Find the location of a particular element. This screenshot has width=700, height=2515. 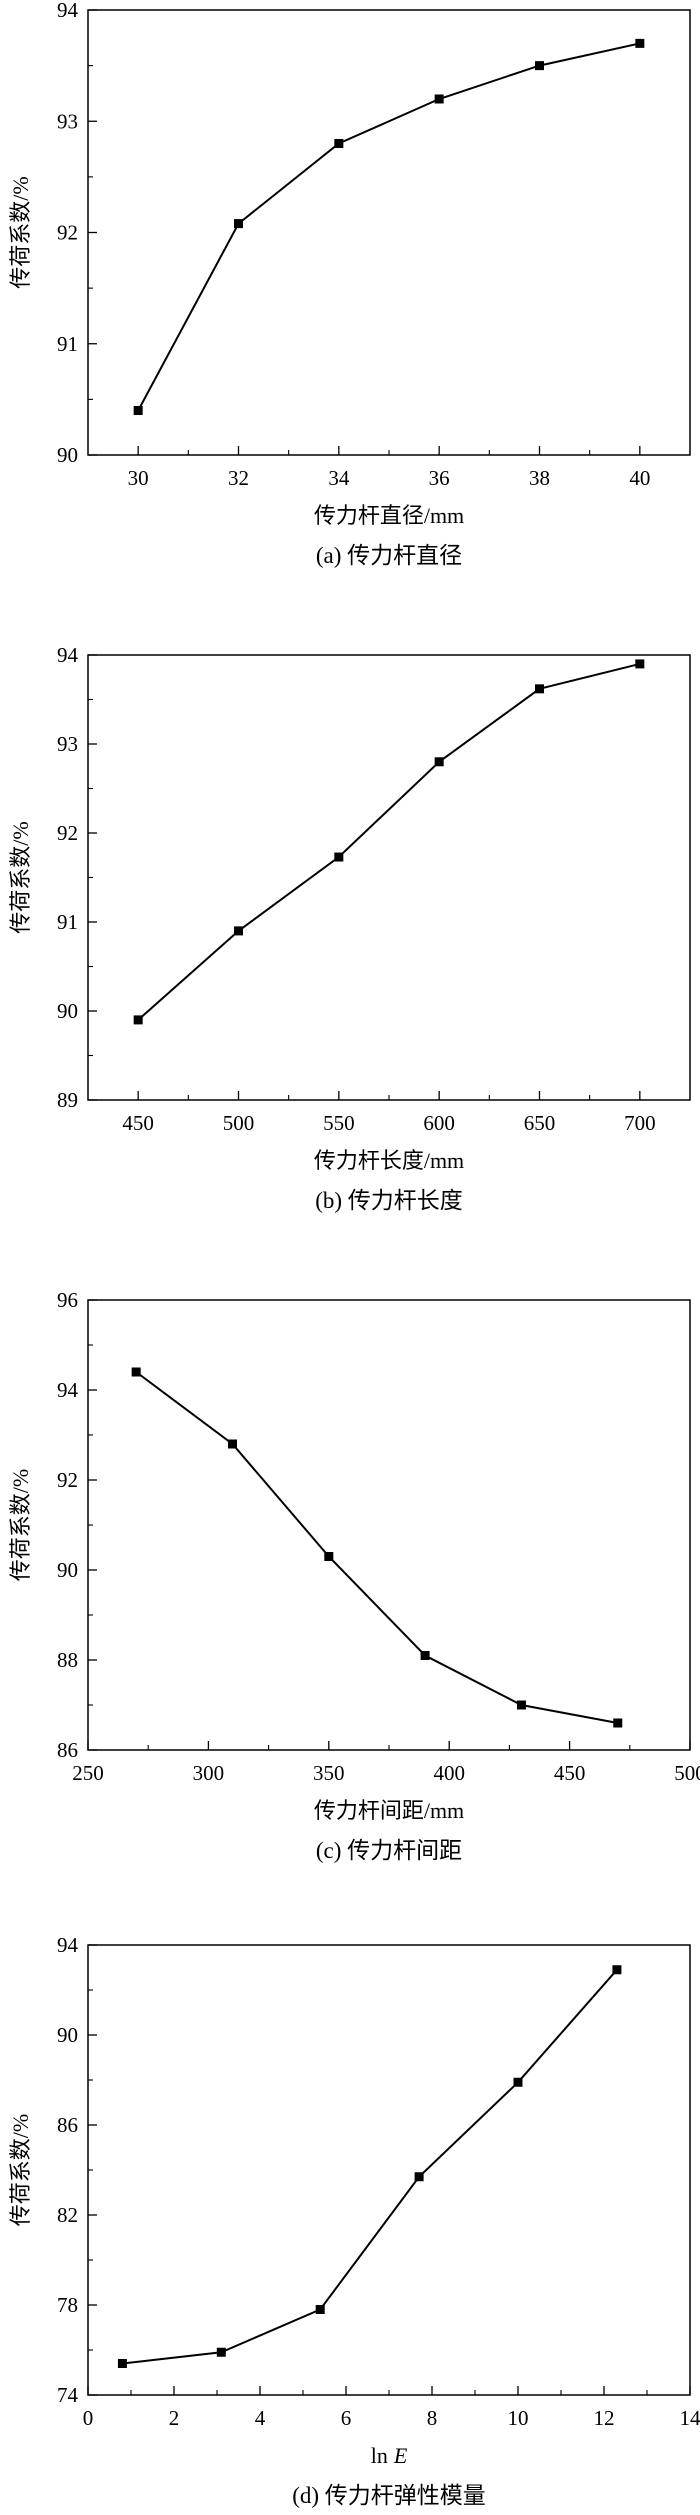

x-tick-label: 400 is located at coordinates (449, 1773).